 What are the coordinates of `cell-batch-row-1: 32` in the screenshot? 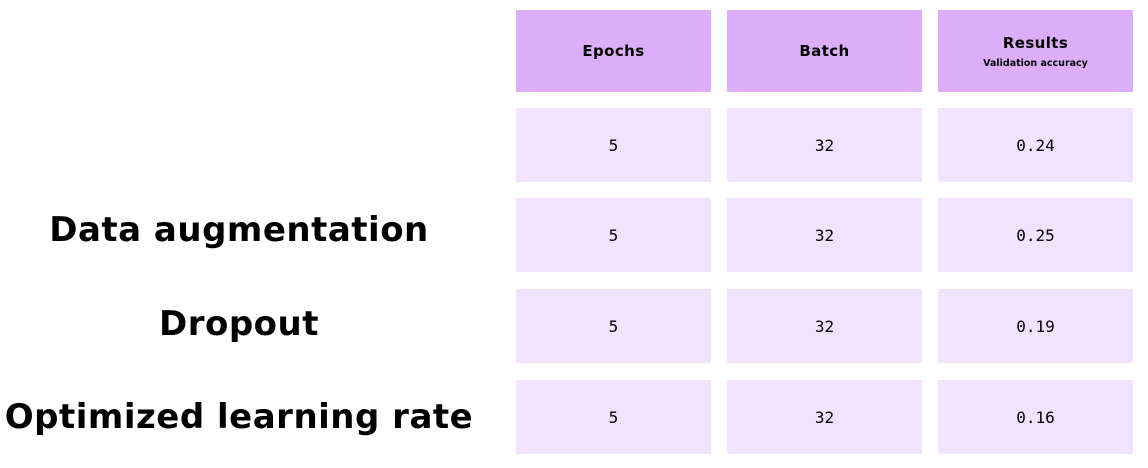 It's located at (824, 235).